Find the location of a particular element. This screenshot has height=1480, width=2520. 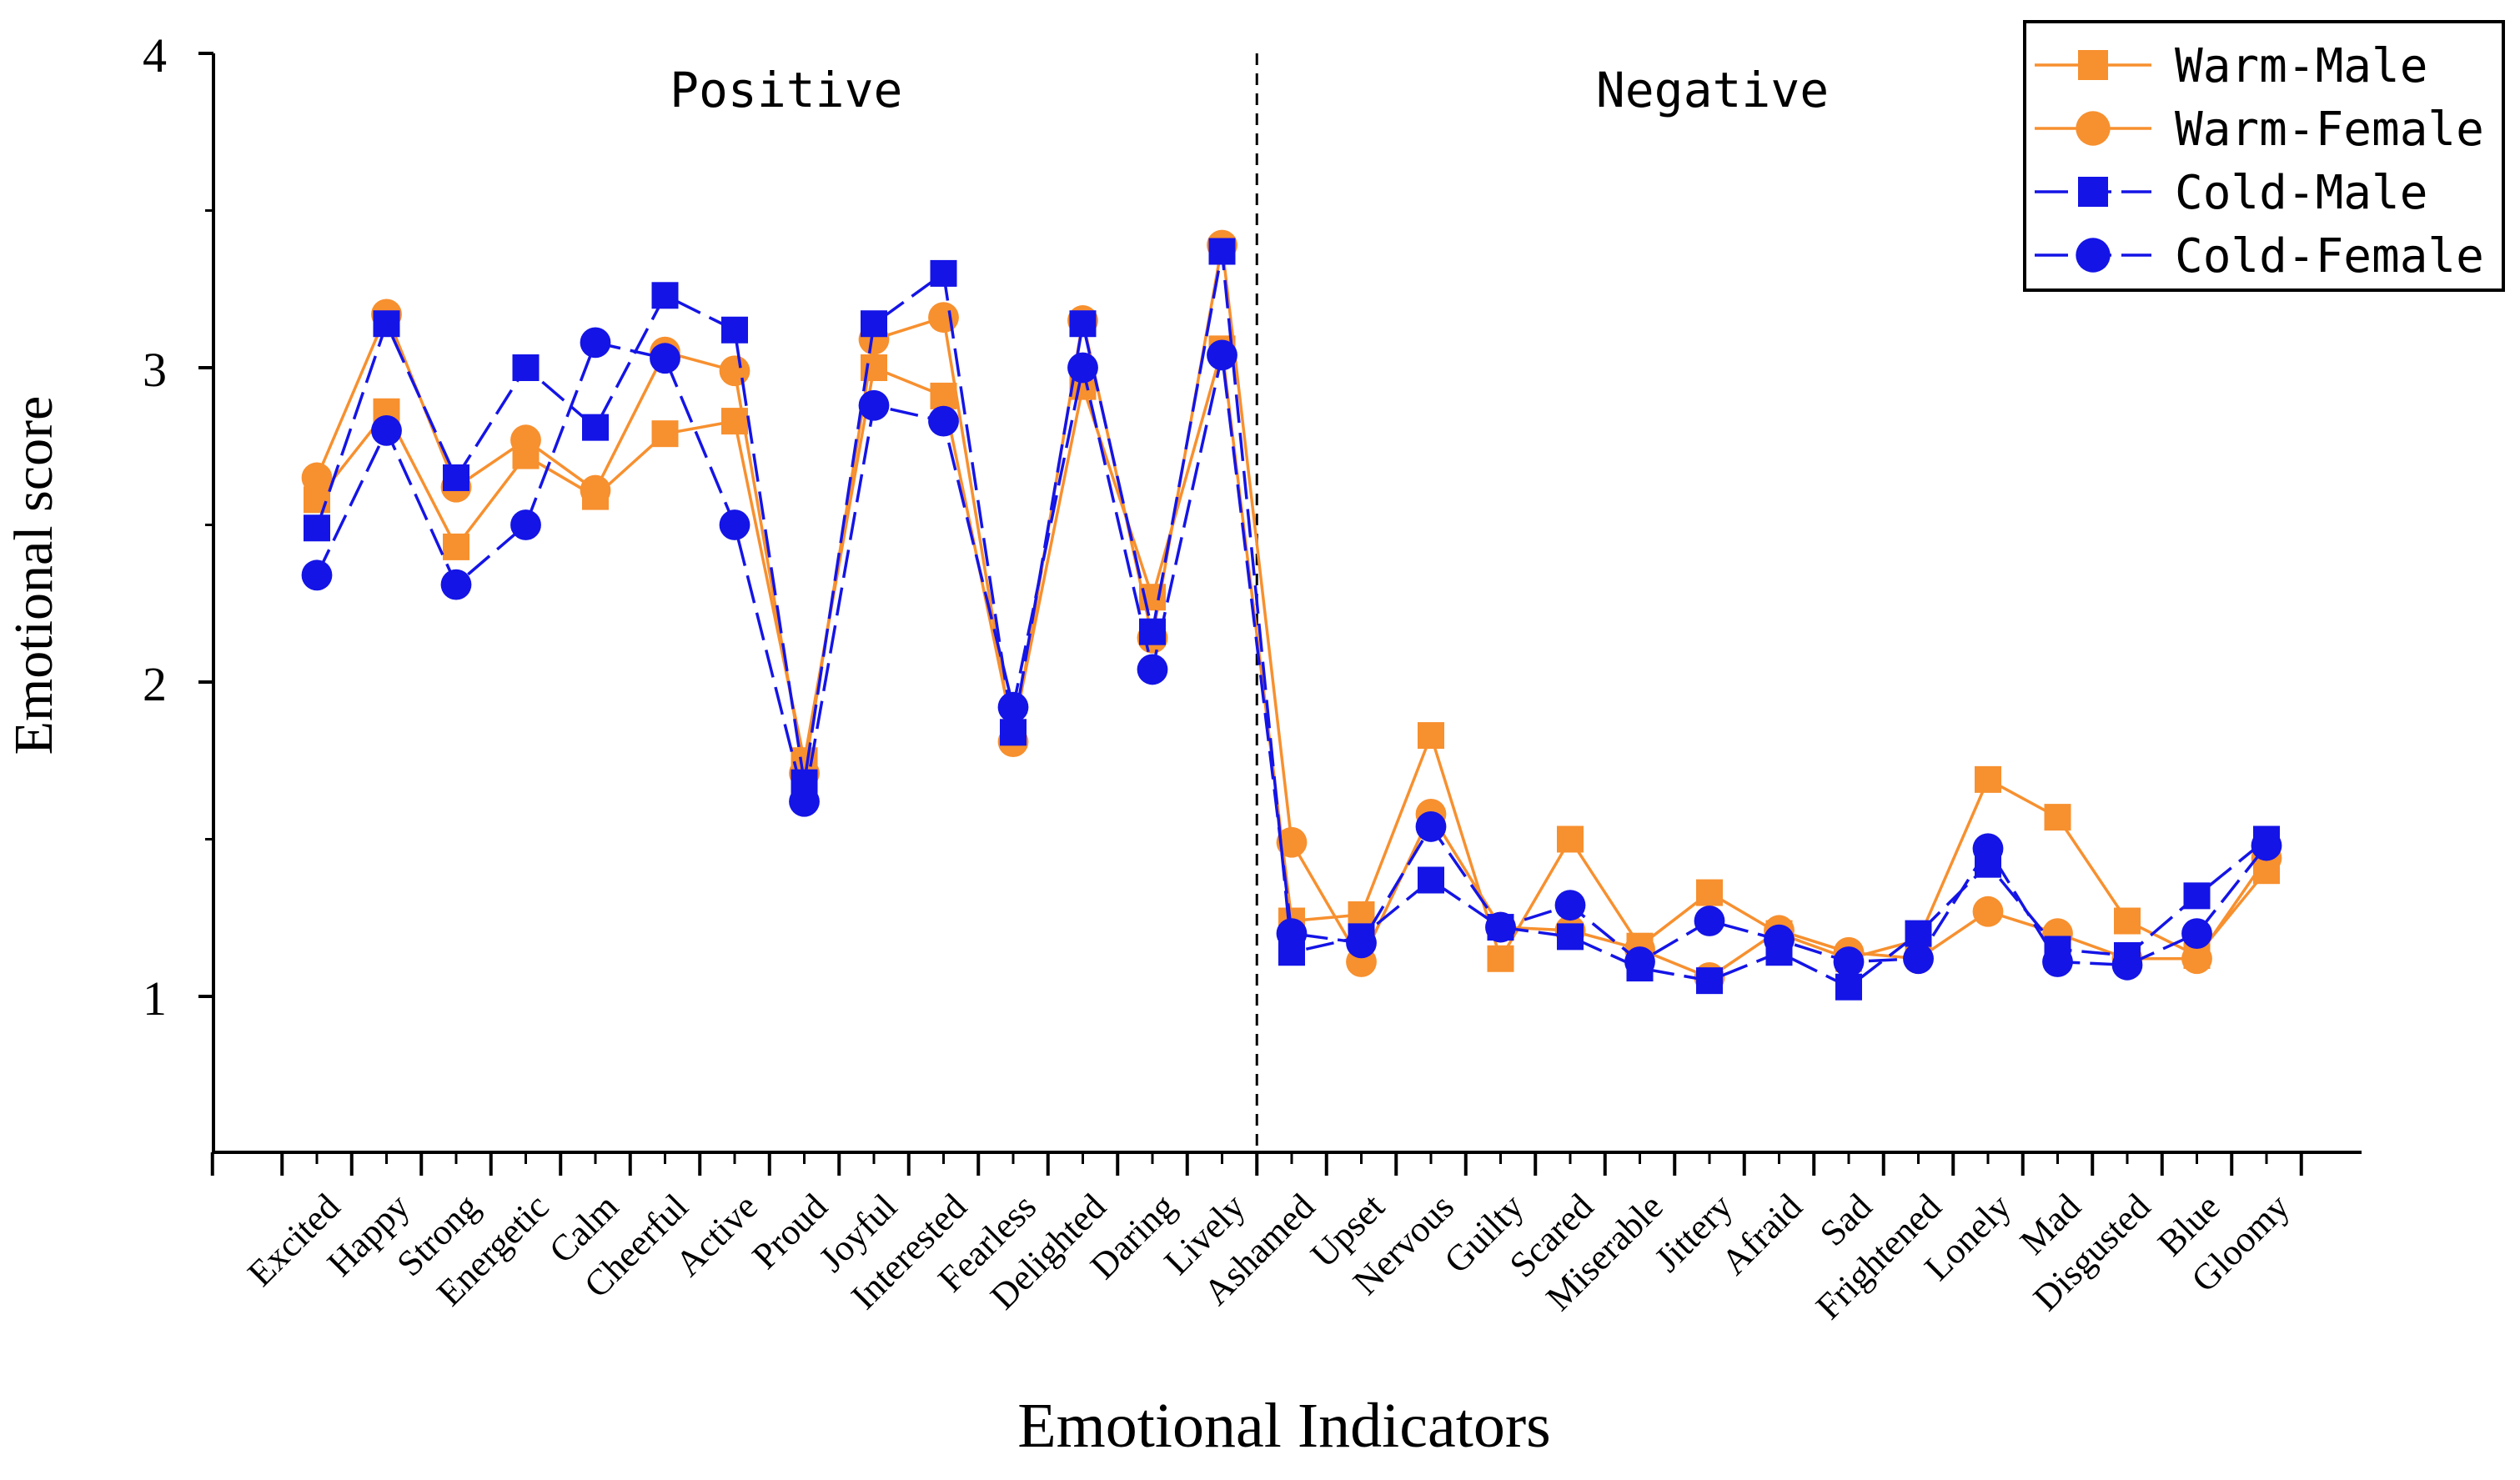

y-tick-label: 2 is located at coordinates (155, 684).